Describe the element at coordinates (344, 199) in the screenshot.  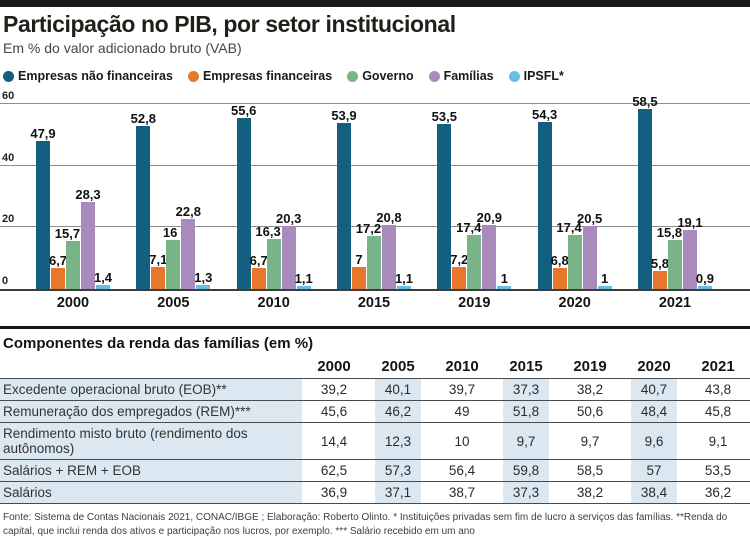
I see `bar: 53,9` at that location.